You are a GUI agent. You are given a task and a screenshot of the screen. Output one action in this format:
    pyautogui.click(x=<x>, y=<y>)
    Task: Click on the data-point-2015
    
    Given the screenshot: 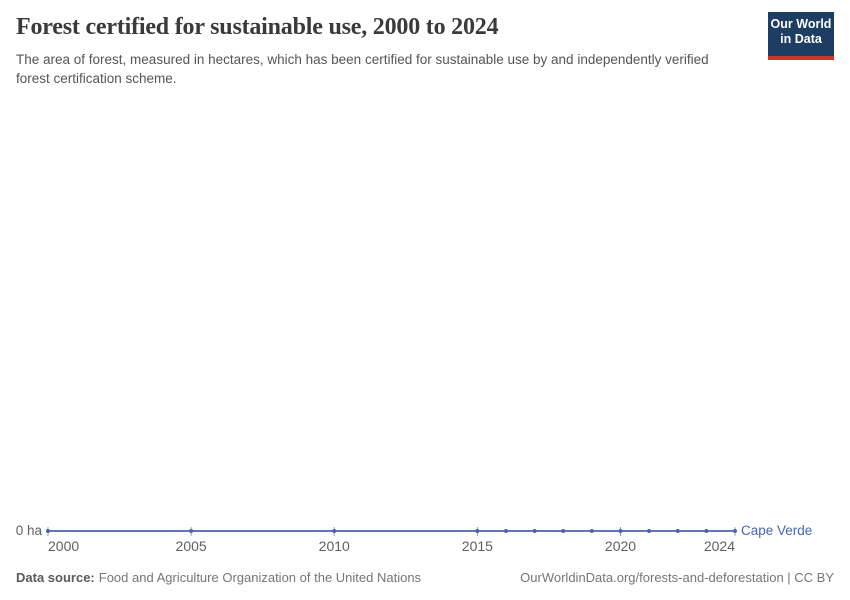 What is the action you would take?
    pyautogui.click(x=477, y=531)
    